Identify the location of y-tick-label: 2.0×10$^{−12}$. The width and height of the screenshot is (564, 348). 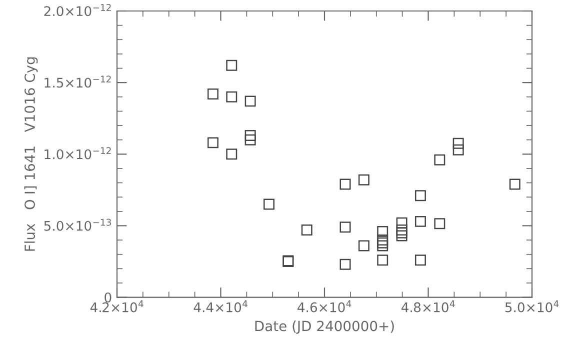
(77, 10).